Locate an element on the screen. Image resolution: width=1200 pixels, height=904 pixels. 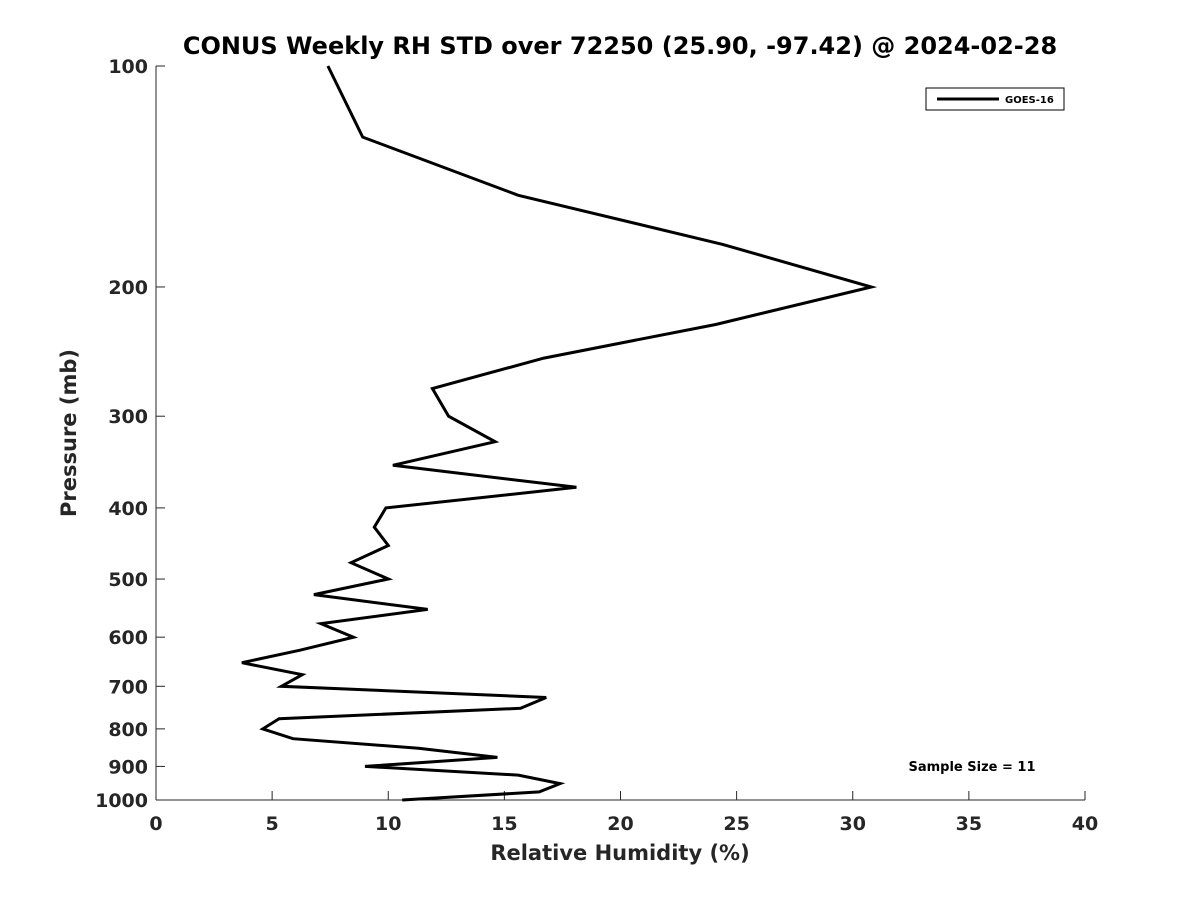
y-tick-label-900: 900 is located at coordinates (128, 767).